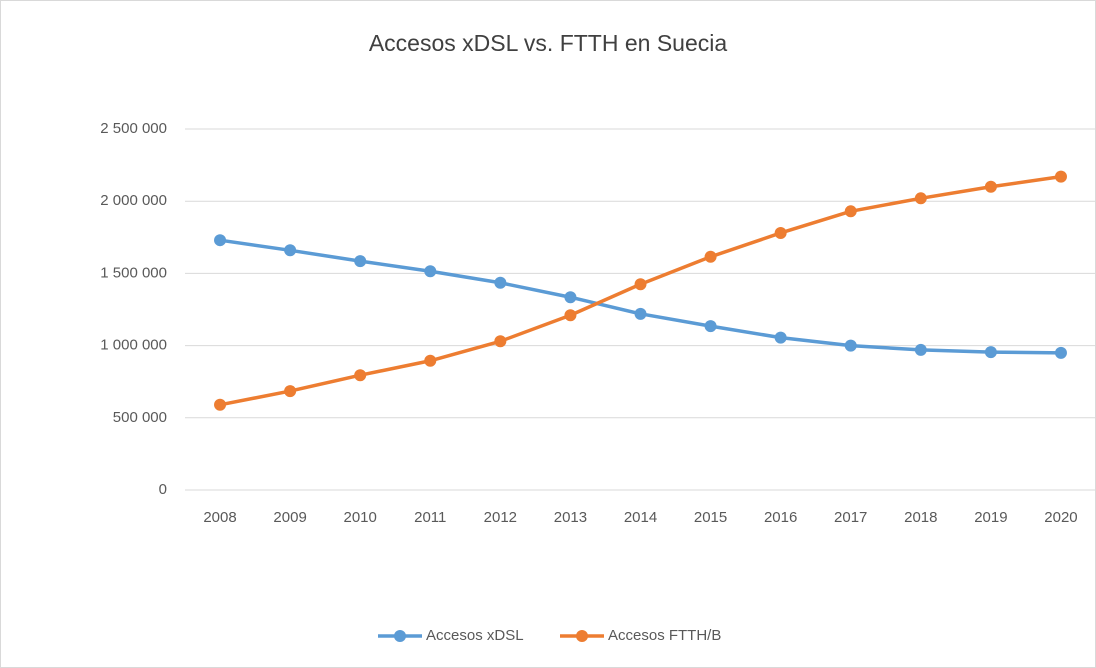 This screenshot has height=668, width=1096. Describe the element at coordinates (710, 517) in the screenshot. I see `x-tick-label: 2015` at that location.